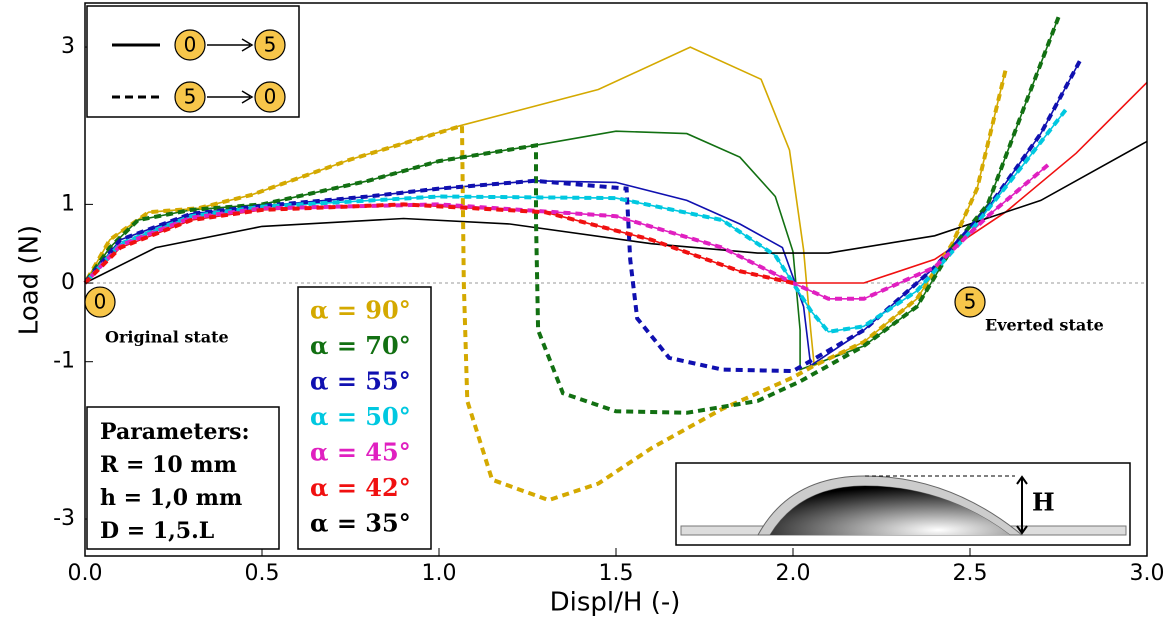 The width and height of the screenshot is (1172, 619). What do you see at coordinates (85, 573) in the screenshot?
I see `x-tick-label: 0.0` at bounding box center [85, 573].